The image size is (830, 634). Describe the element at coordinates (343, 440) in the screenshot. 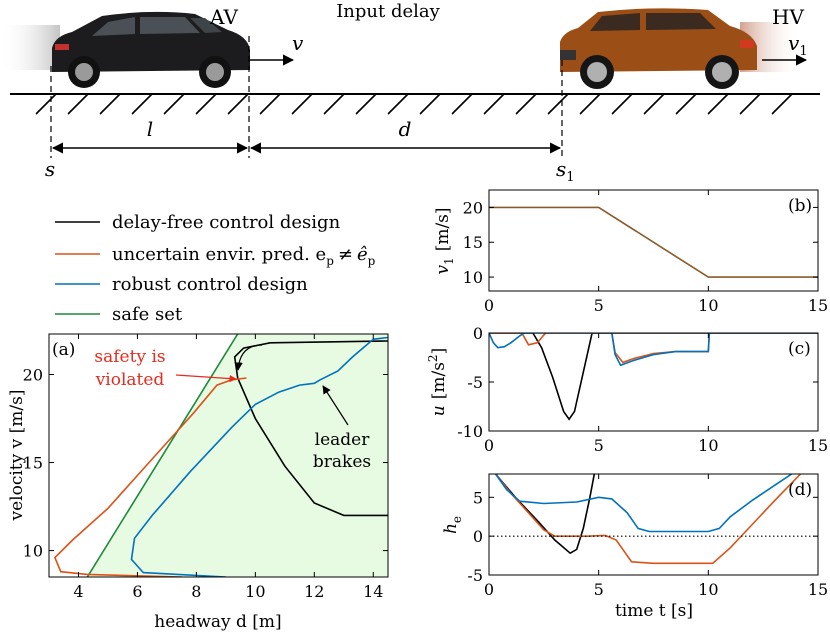

I see `annotation-leader-line1: leader` at that location.